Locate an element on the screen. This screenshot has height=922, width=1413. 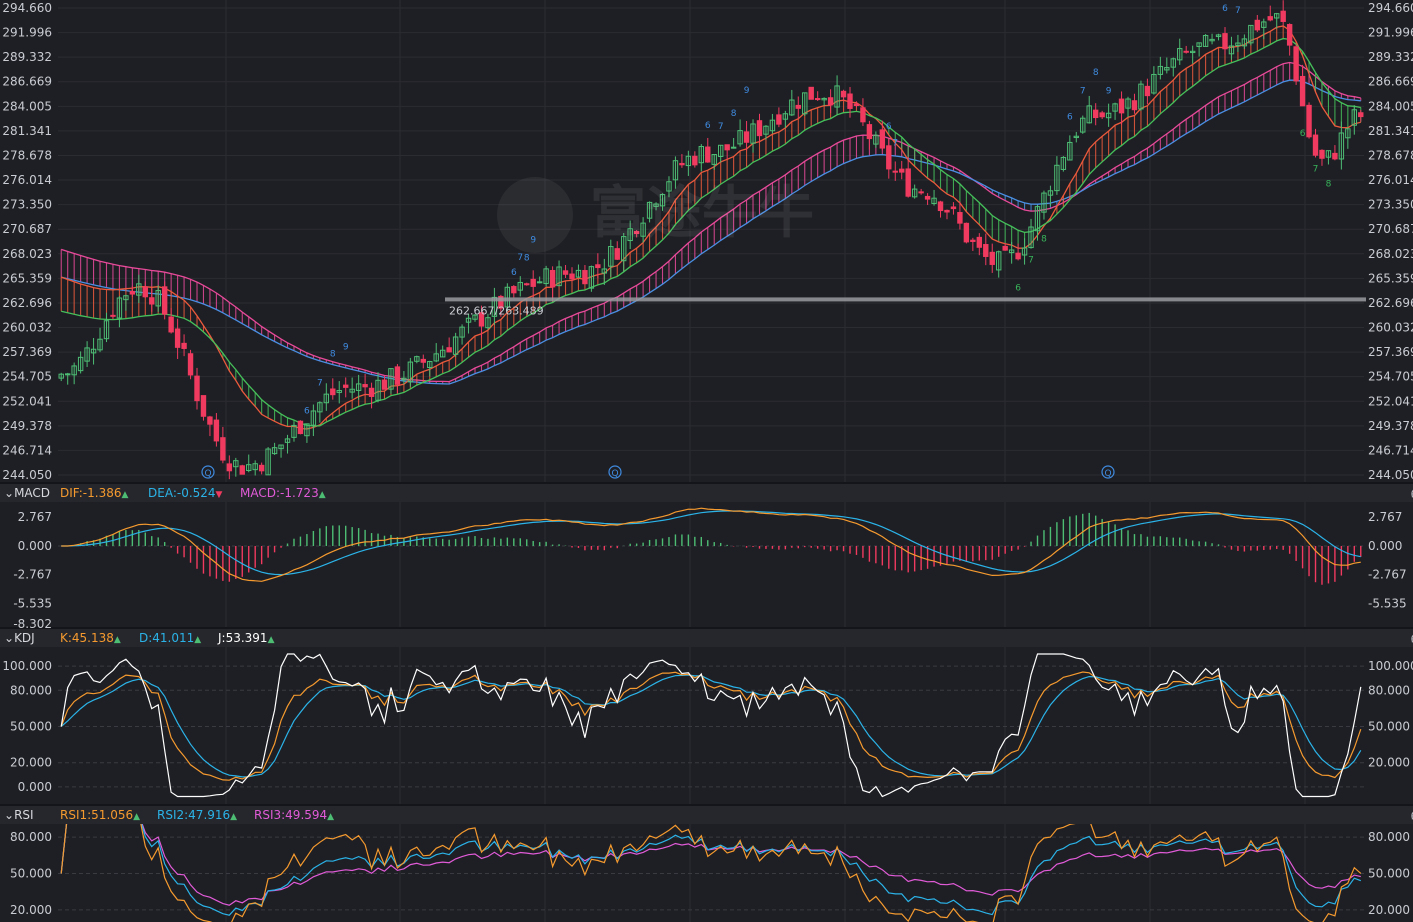
rsi-panel is located at coordinates (711, 867).